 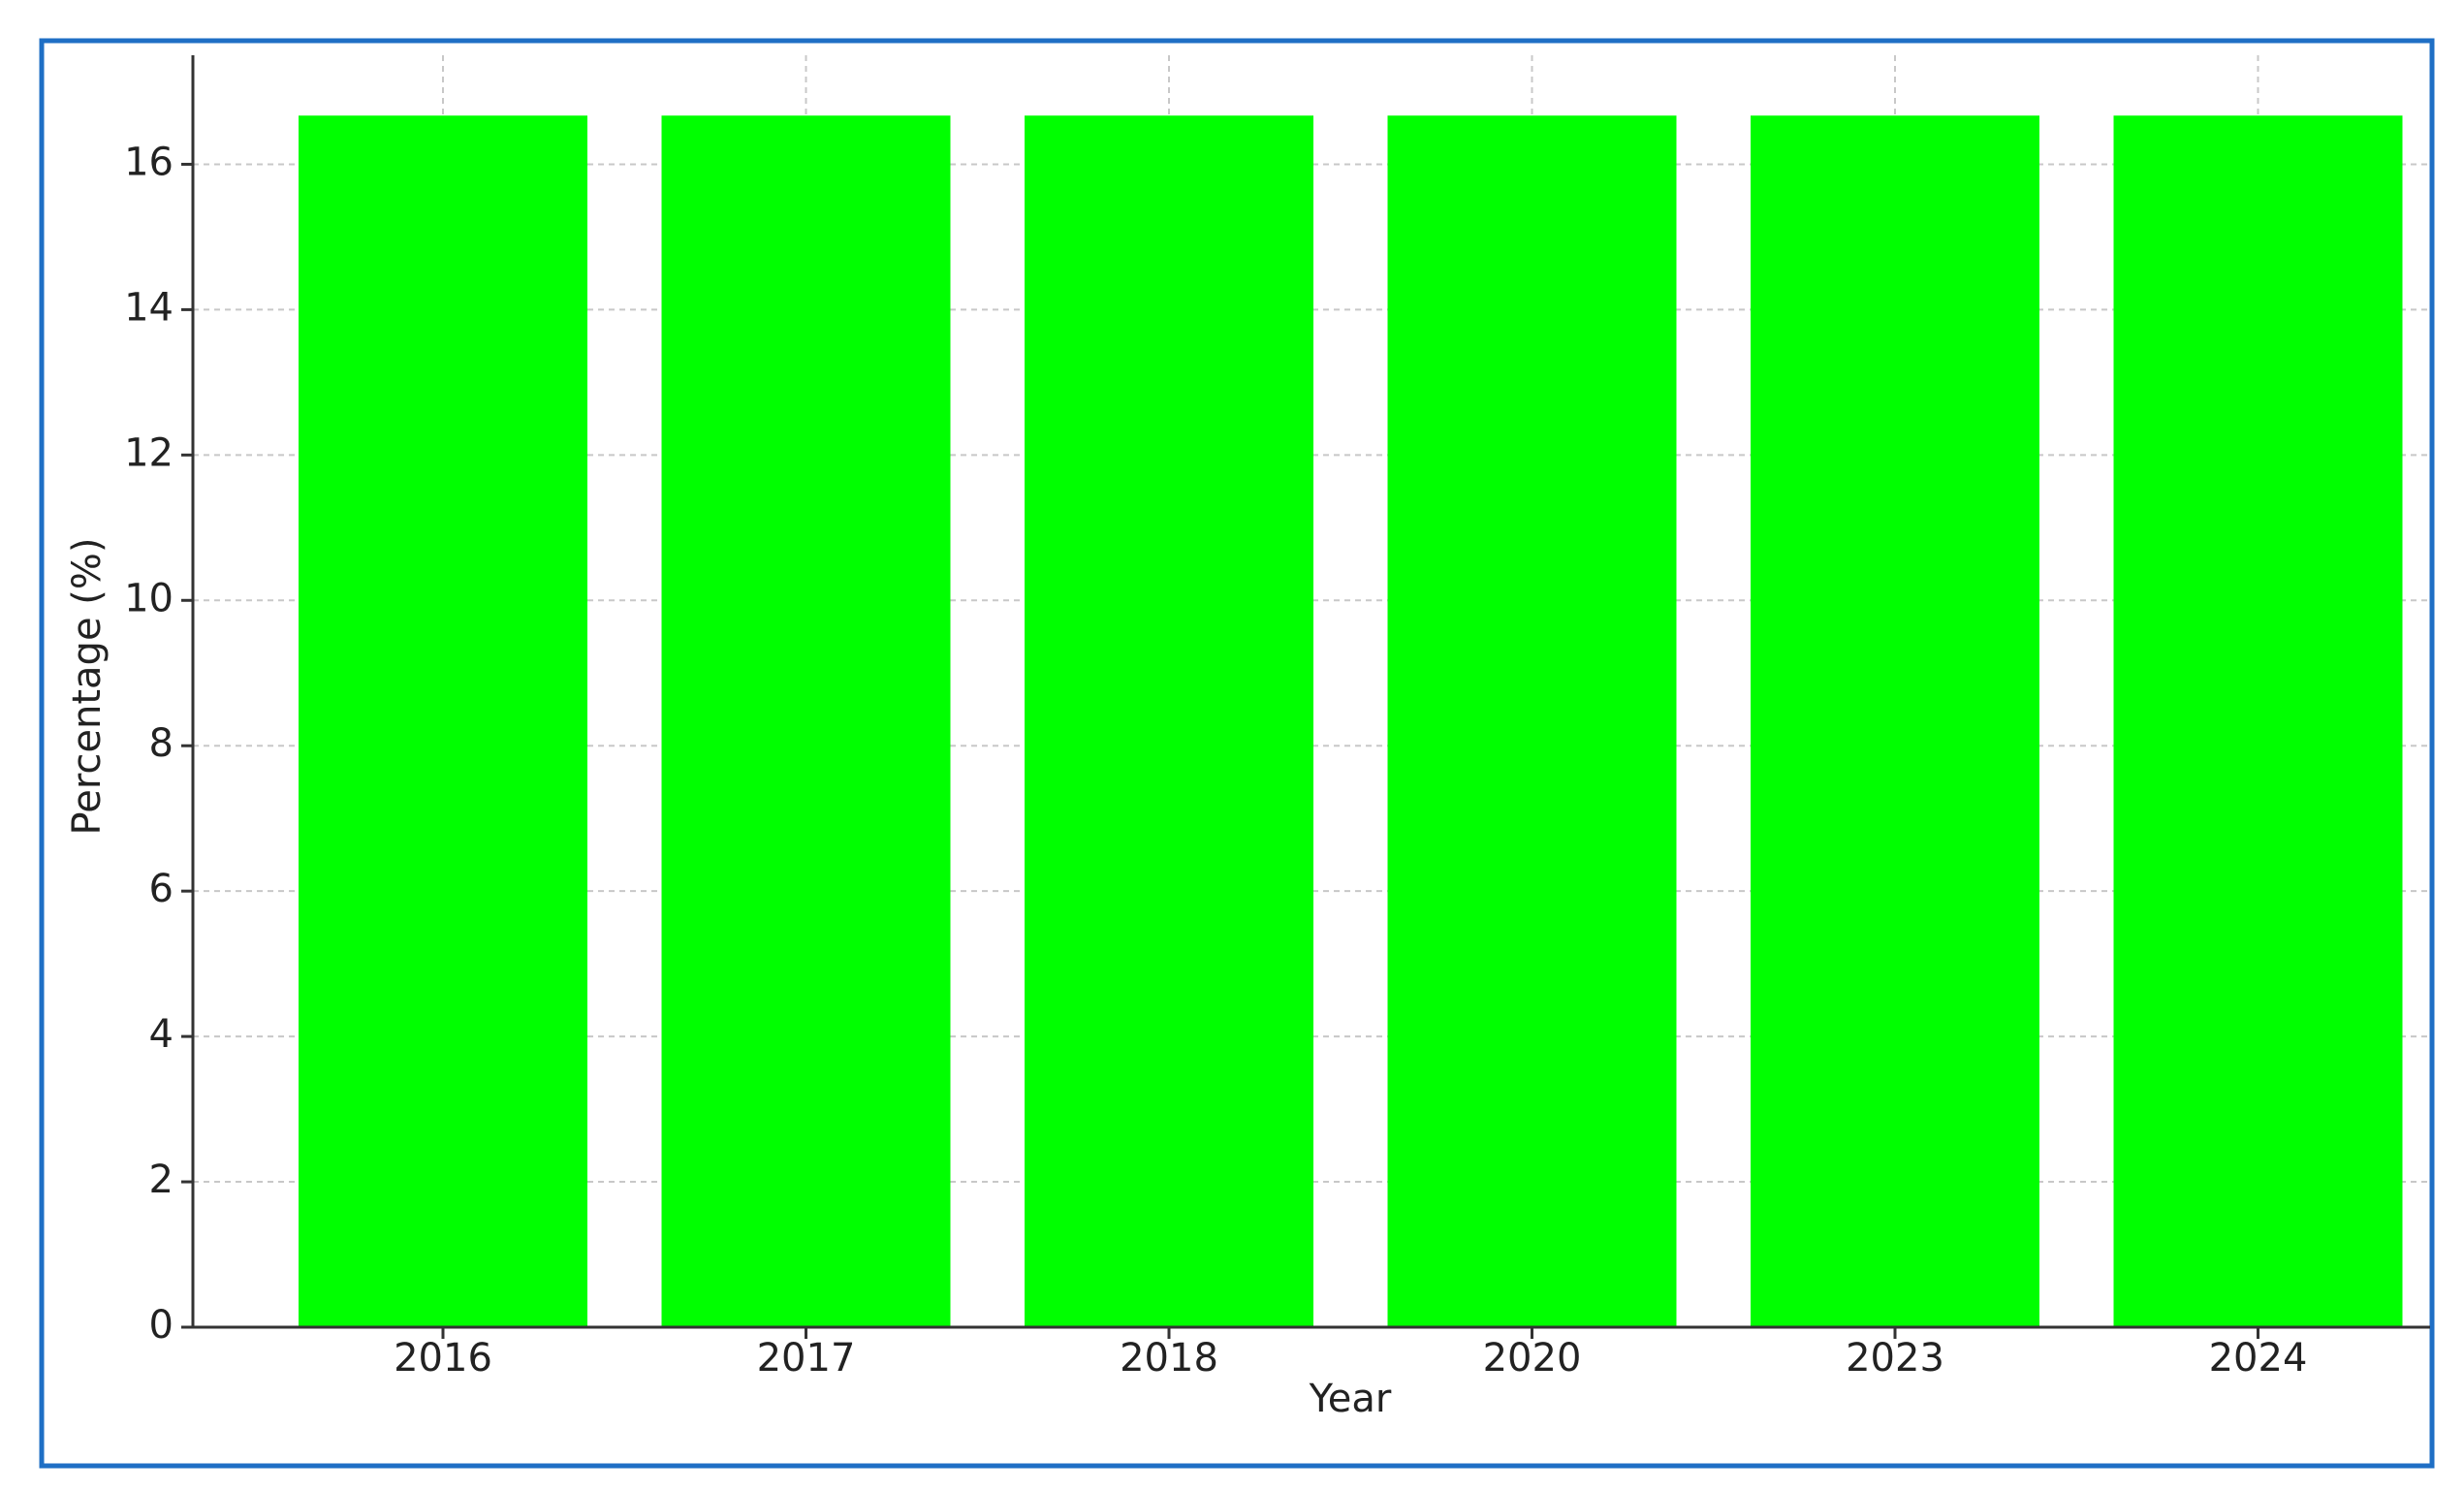 I want to click on y-tick-label: 14, so click(x=149, y=307).